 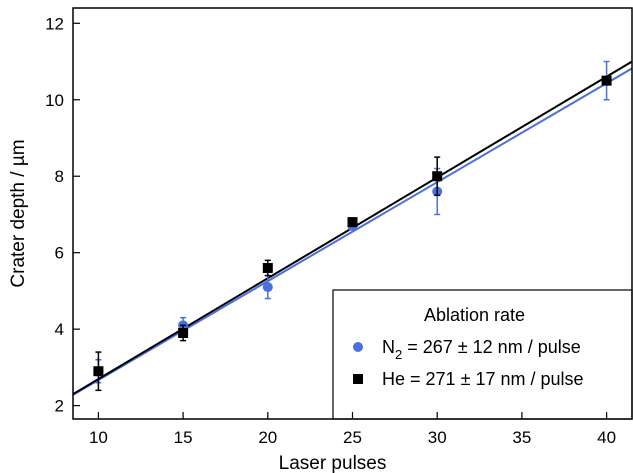 What do you see at coordinates (59, 253) in the screenshot?
I see `y-tick-label: 6` at bounding box center [59, 253].